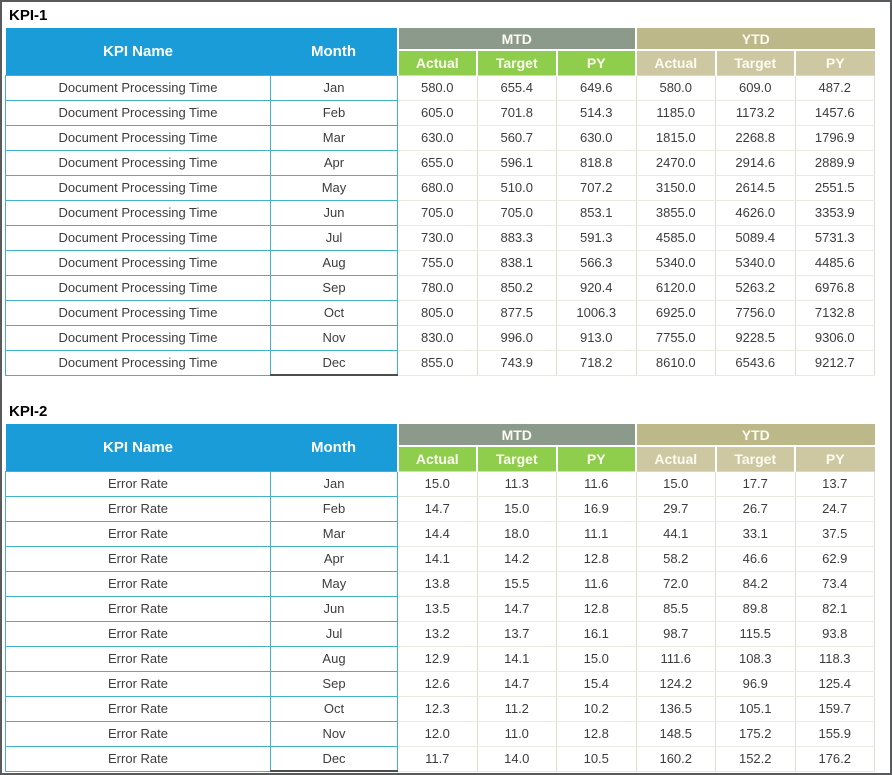 The width and height of the screenshot is (892, 775). What do you see at coordinates (596, 659) in the screenshot?
I see `mtd-py-cell: 15.0` at bounding box center [596, 659].